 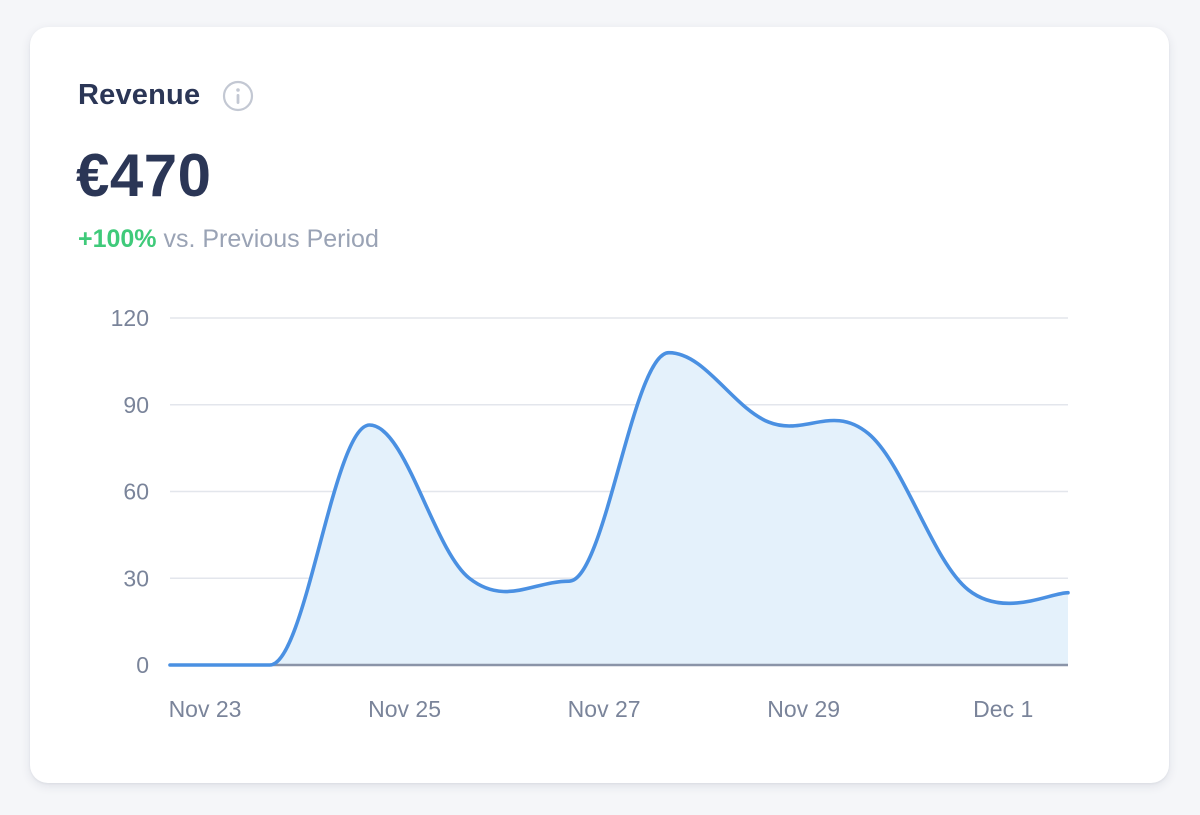 What do you see at coordinates (604, 709) in the screenshot?
I see `x-tick-label: Nov 27` at bounding box center [604, 709].